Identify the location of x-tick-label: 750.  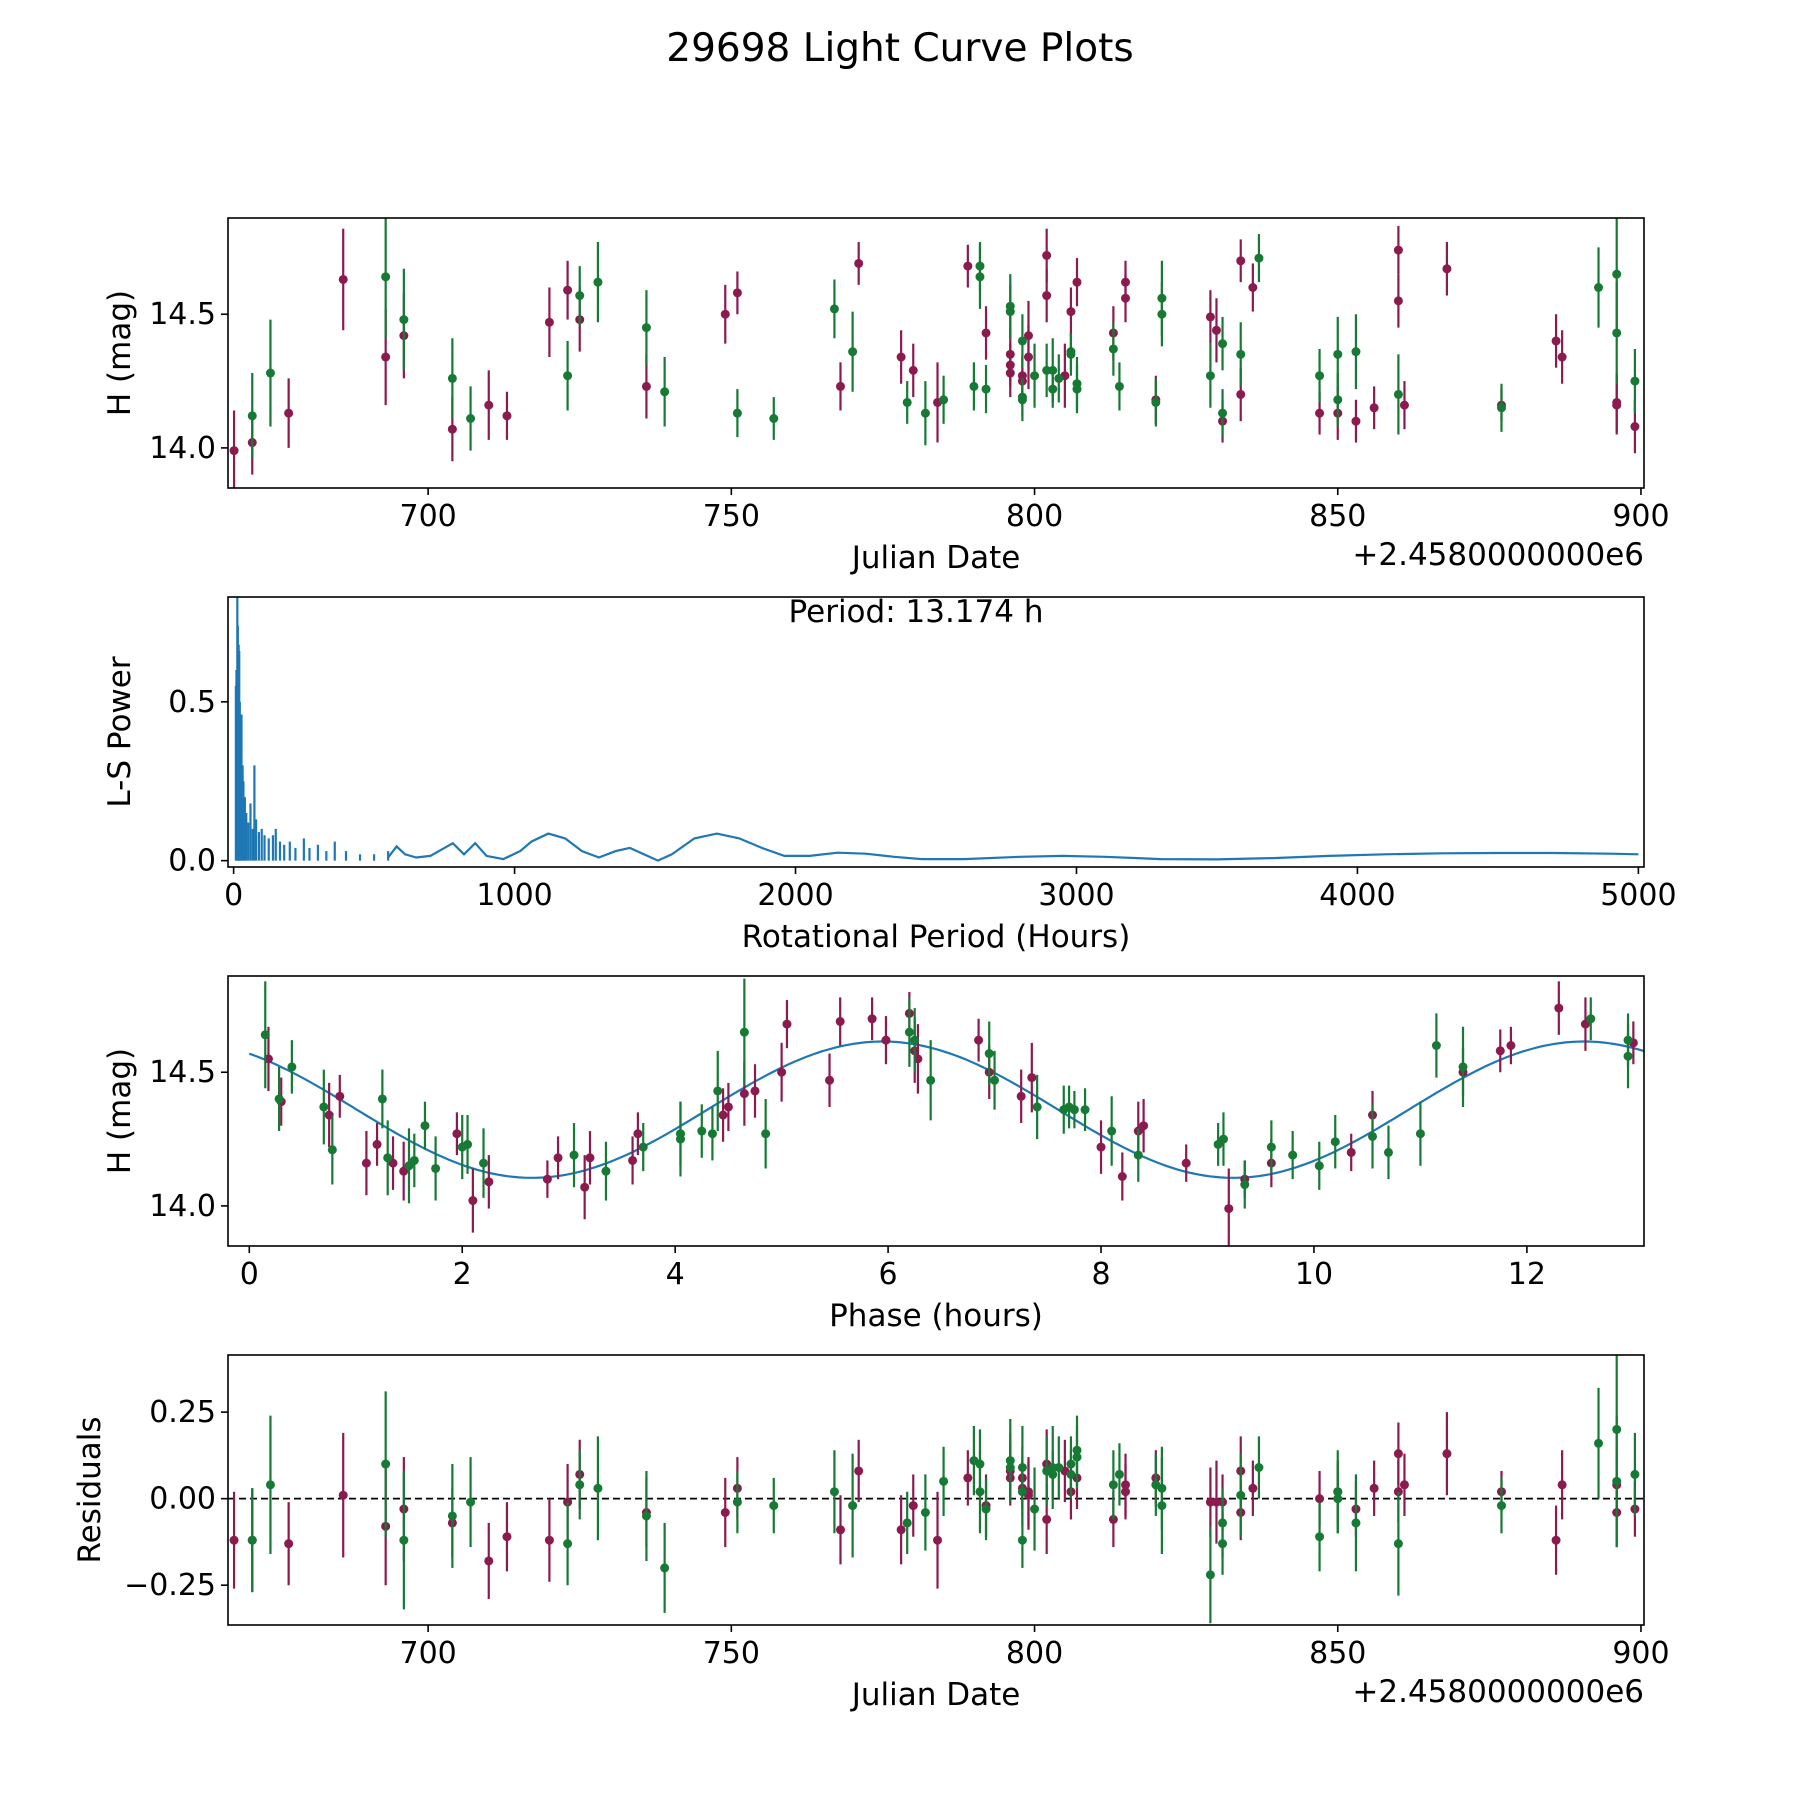
(731, 516).